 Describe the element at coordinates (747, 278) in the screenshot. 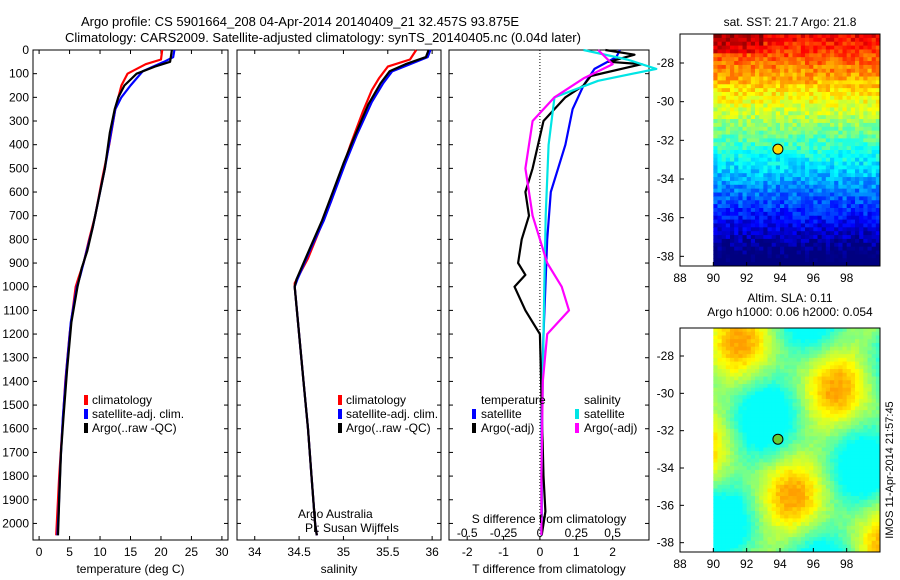

I see `sst-map-xtick-label: 92` at that location.